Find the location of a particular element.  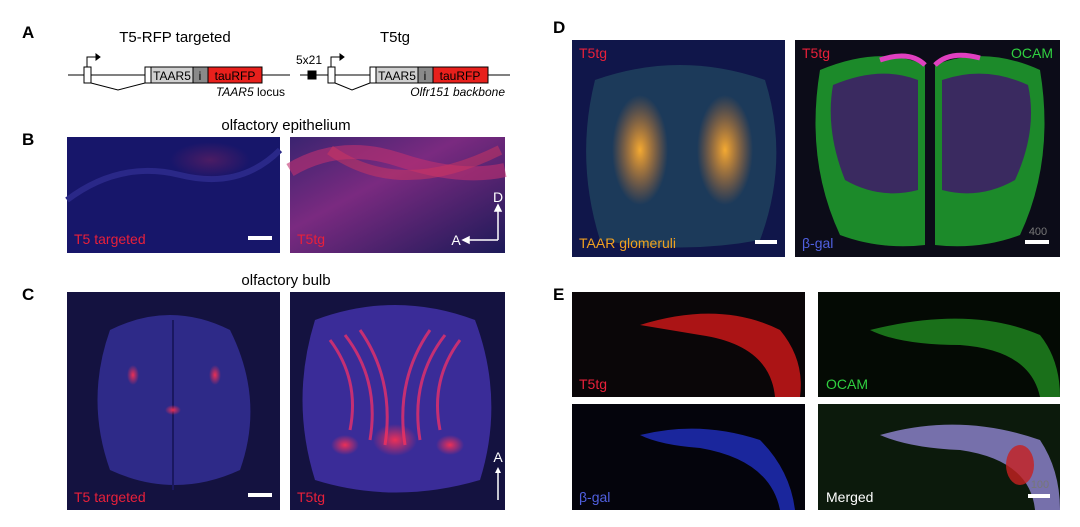

panel-title: olfactory epithelium is located at coordinates (285, 125).